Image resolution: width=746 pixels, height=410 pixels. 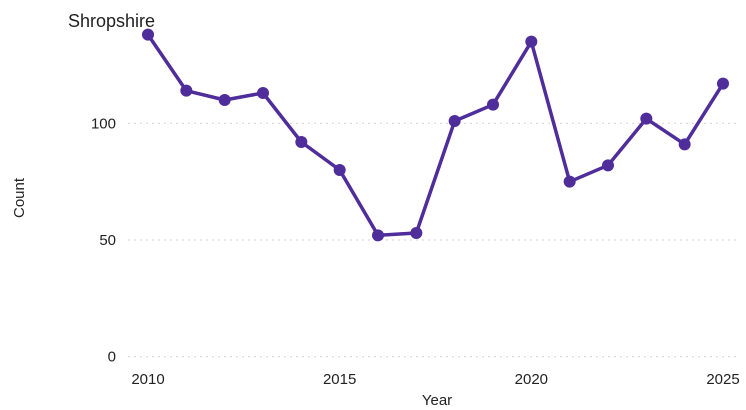 I want to click on chart-title: Shropshire, so click(x=111, y=21).